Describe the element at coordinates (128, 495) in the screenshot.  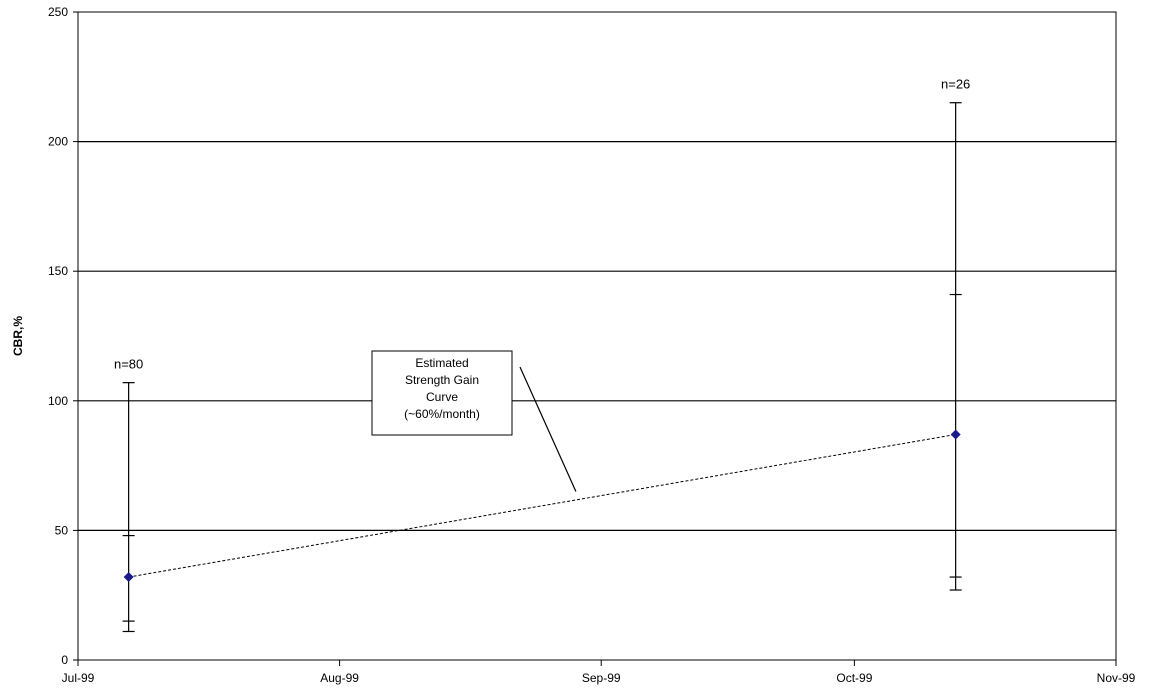
I see `data-point-group: n=80` at that location.